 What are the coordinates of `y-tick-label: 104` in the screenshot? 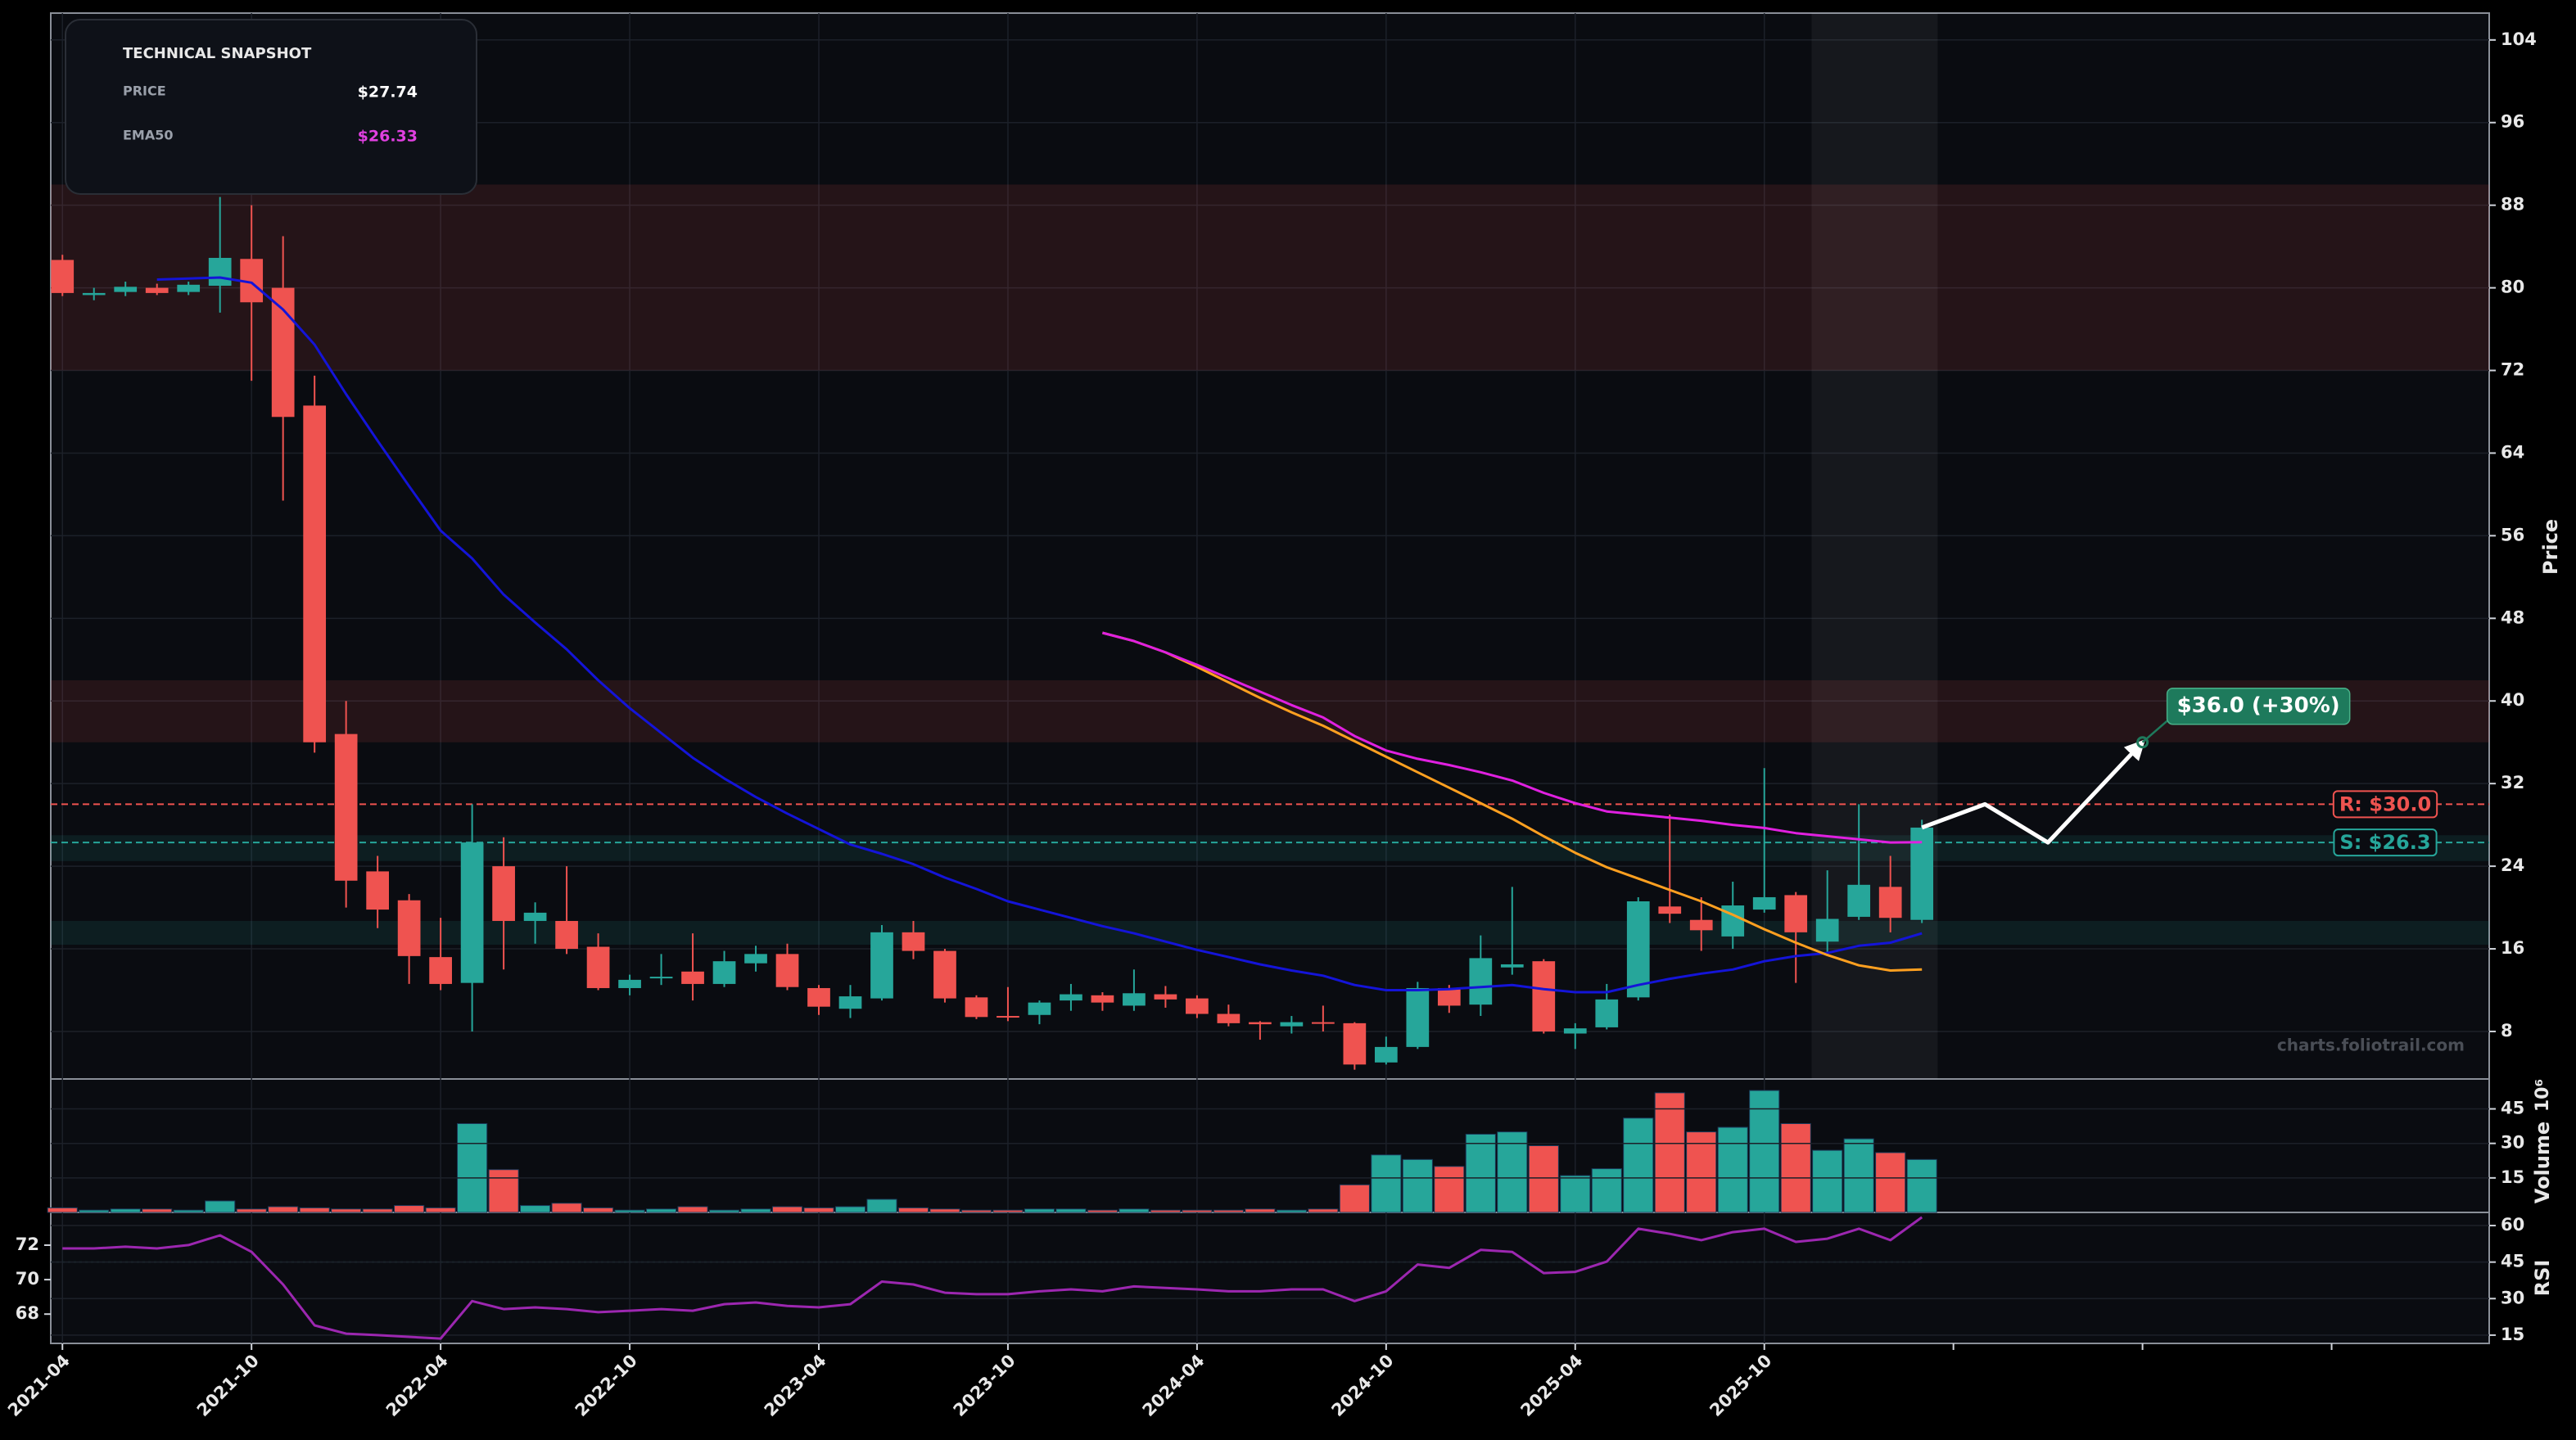 It's located at (2519, 39).